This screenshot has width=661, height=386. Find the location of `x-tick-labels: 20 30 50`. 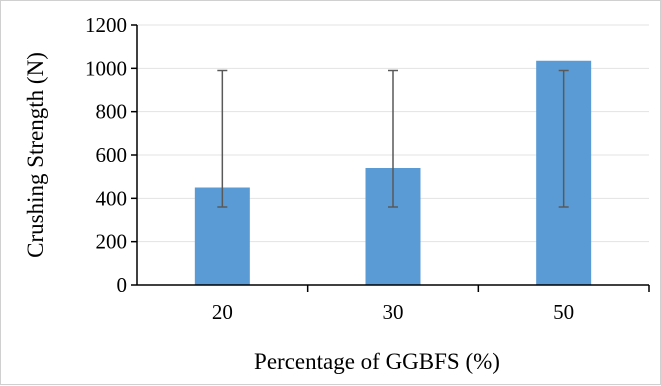

x-tick-labels: 20 30 50 is located at coordinates (393, 312).